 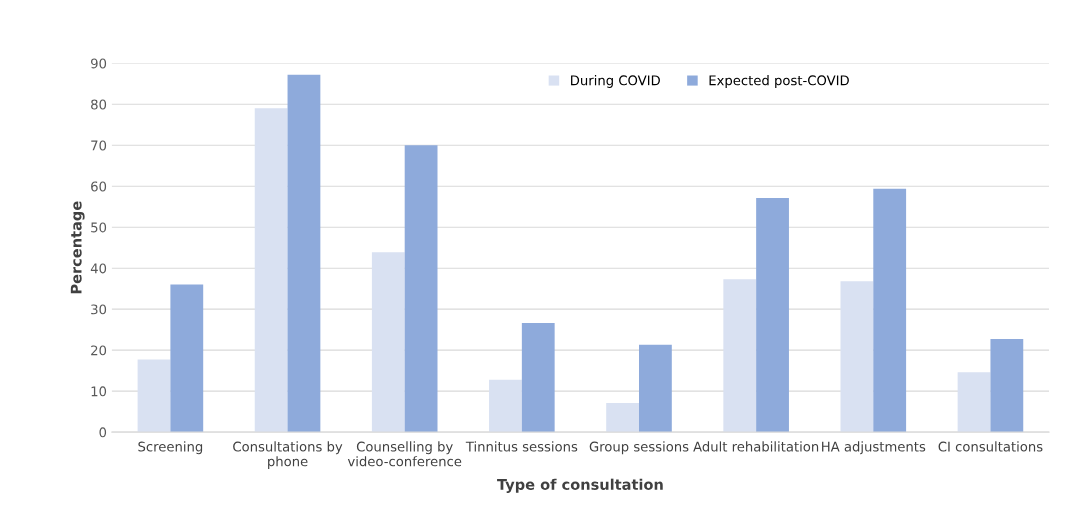 I want to click on x-tick-label: Screening, so click(x=170, y=448).